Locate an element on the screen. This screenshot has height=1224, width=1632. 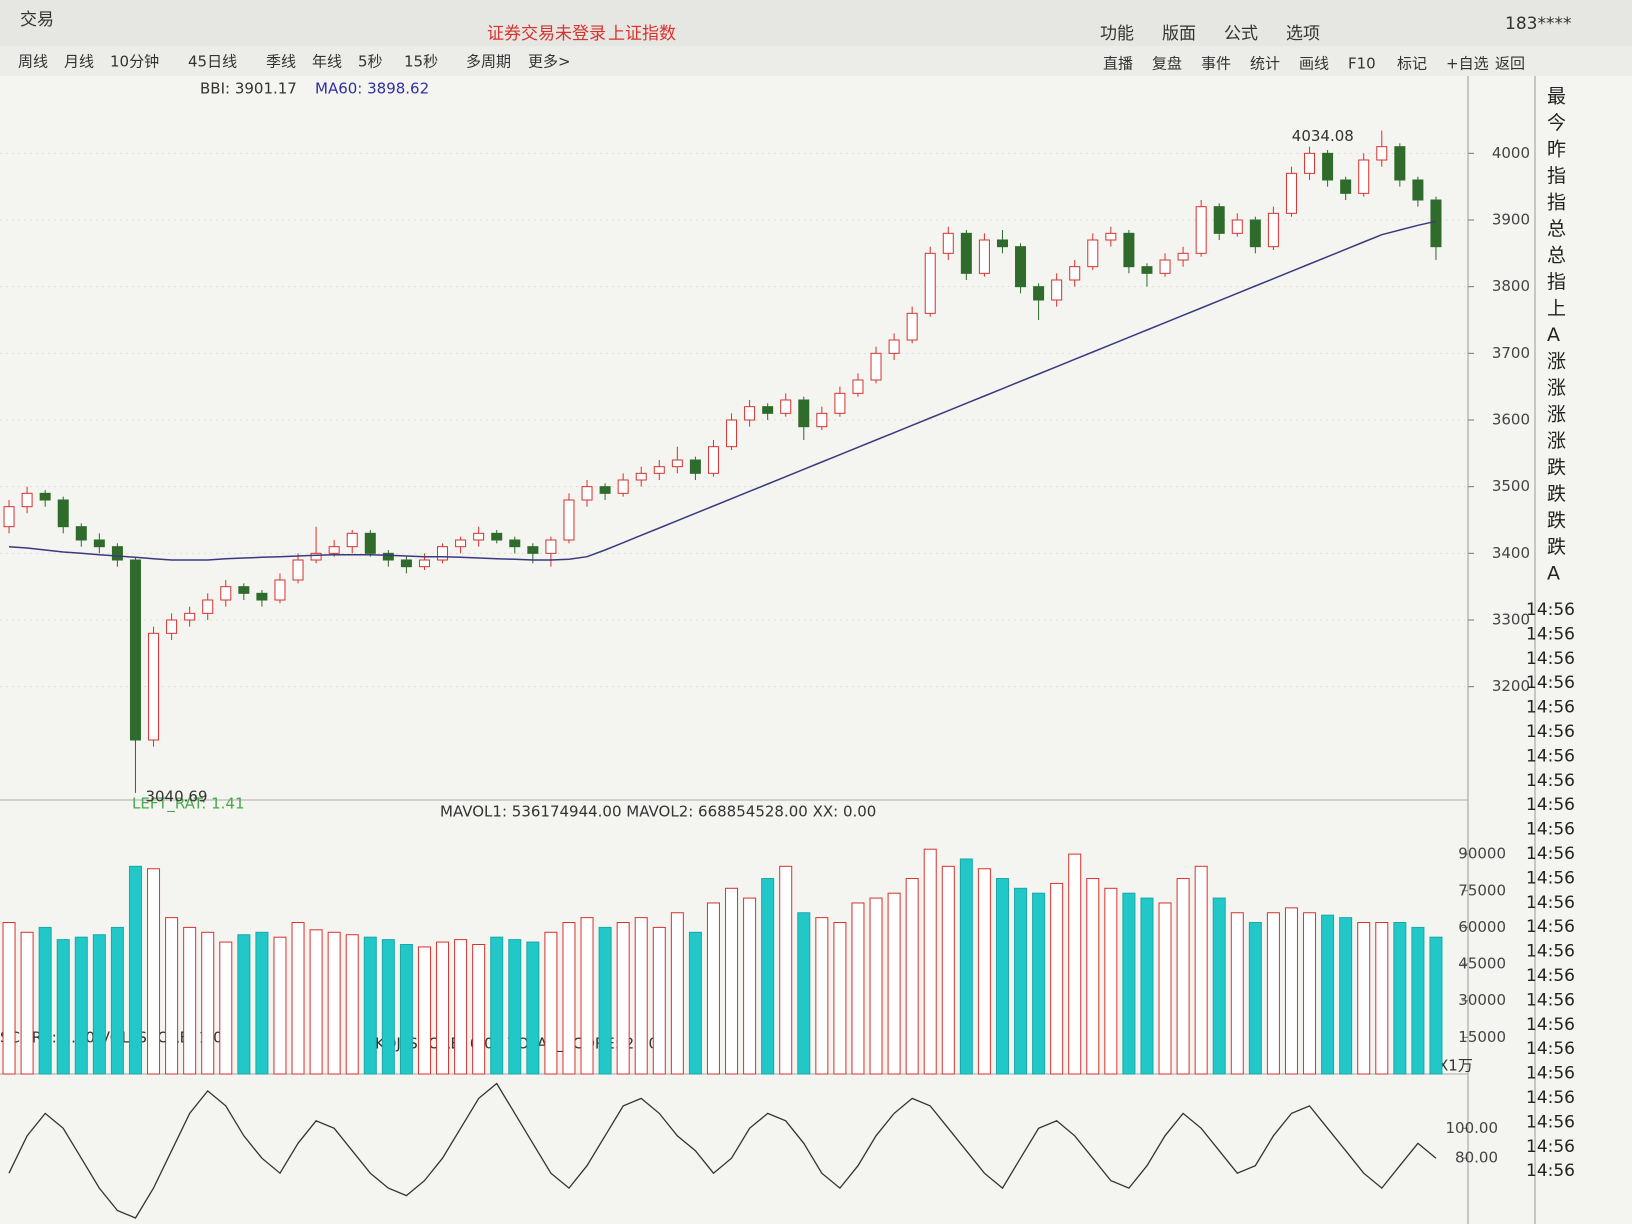
menu-item: 版面 is located at coordinates (1179, 34).